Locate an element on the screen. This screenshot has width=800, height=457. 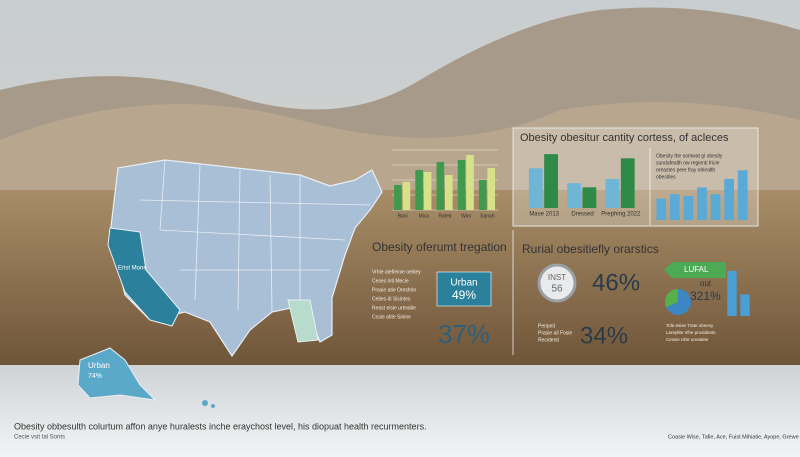
note-line: Reast eisie urtealite is located at coordinates (394, 308).